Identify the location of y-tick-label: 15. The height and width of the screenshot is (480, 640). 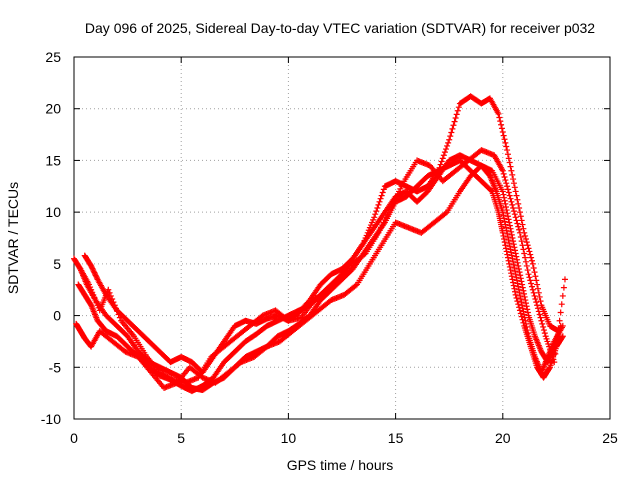
(53, 160).